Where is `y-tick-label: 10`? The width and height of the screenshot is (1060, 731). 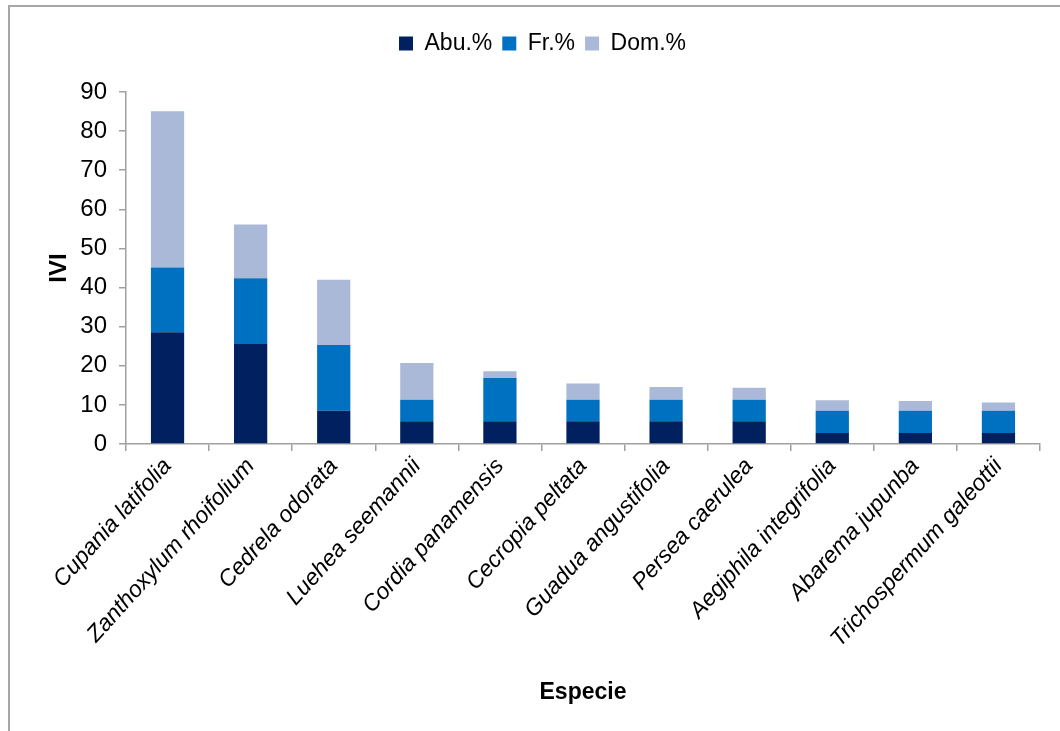
y-tick-label: 10 is located at coordinates (93, 403).